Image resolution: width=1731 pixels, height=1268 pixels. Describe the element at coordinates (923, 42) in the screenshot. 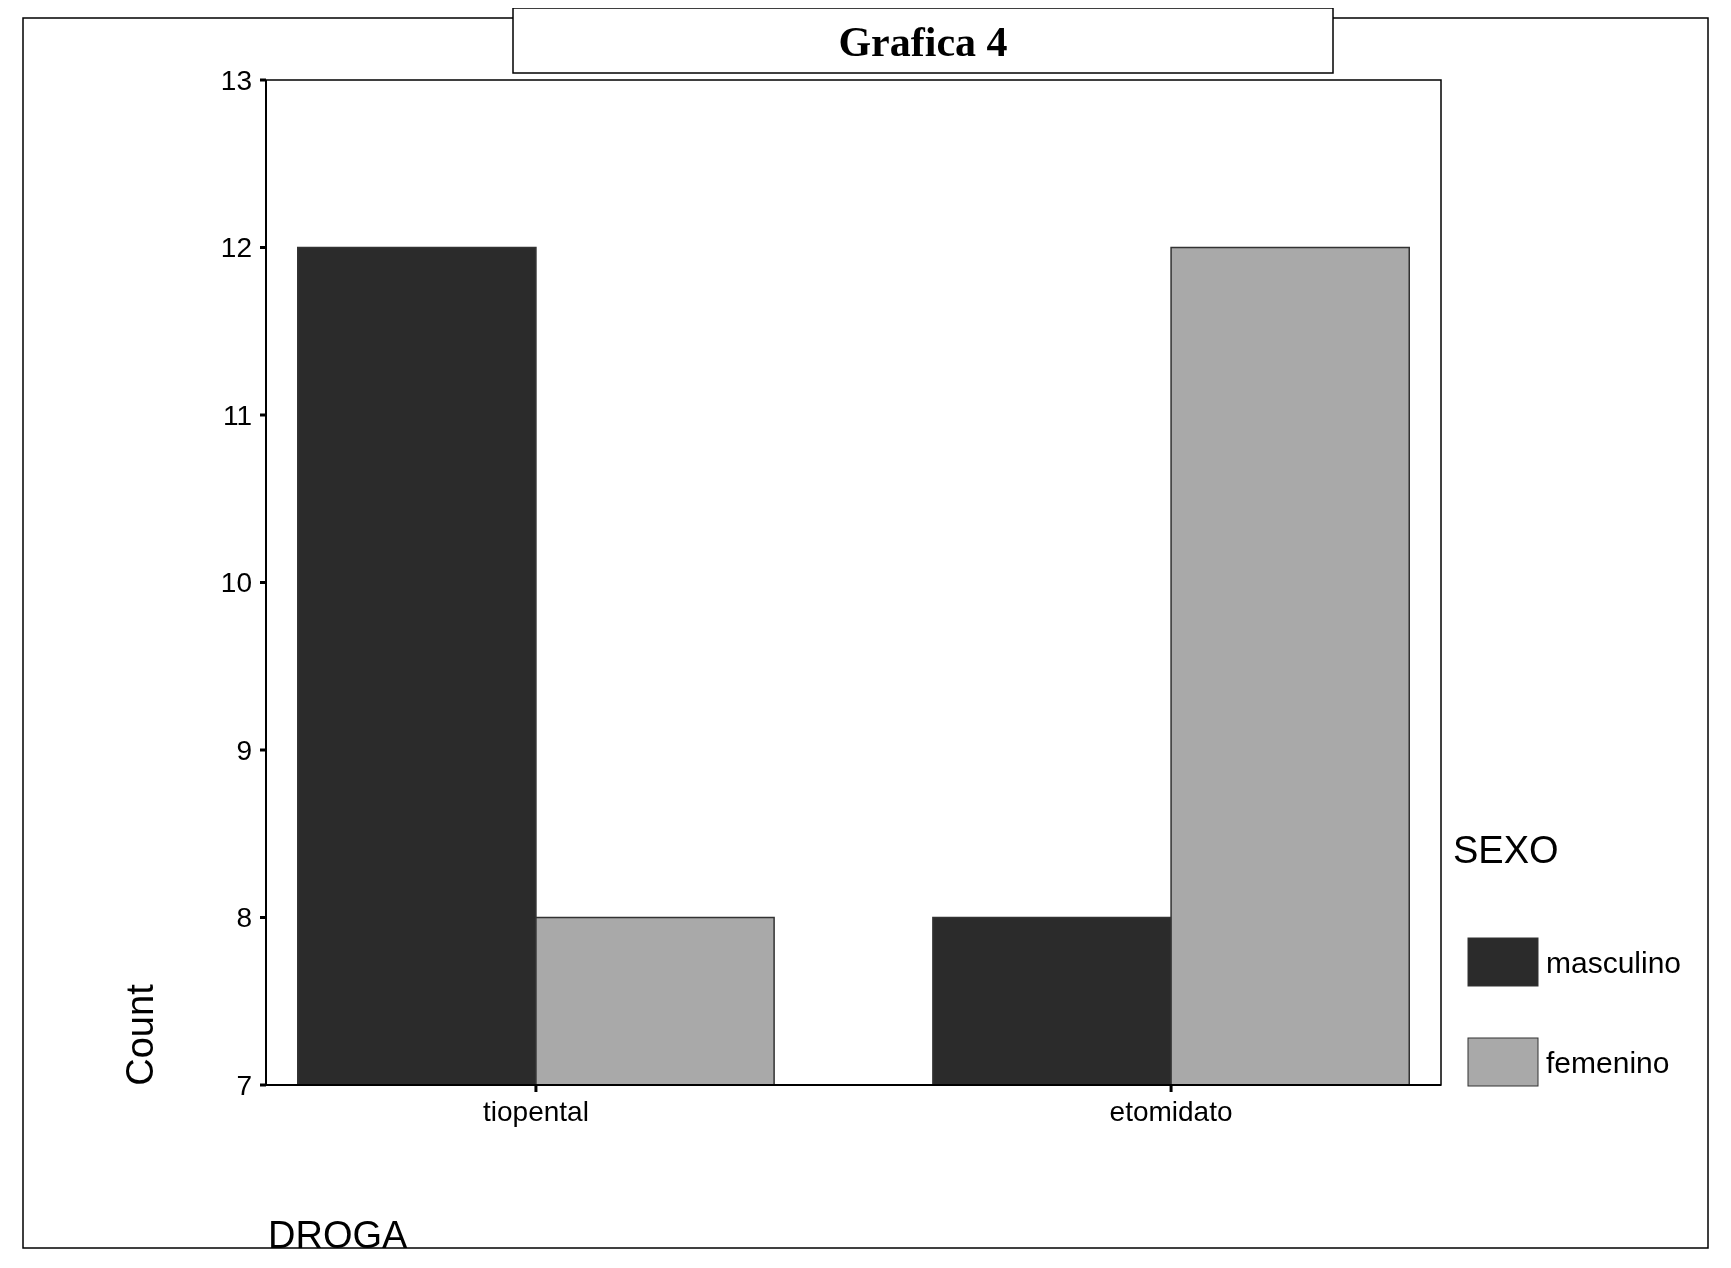

I see `chart-title: Grafica 4` at that location.